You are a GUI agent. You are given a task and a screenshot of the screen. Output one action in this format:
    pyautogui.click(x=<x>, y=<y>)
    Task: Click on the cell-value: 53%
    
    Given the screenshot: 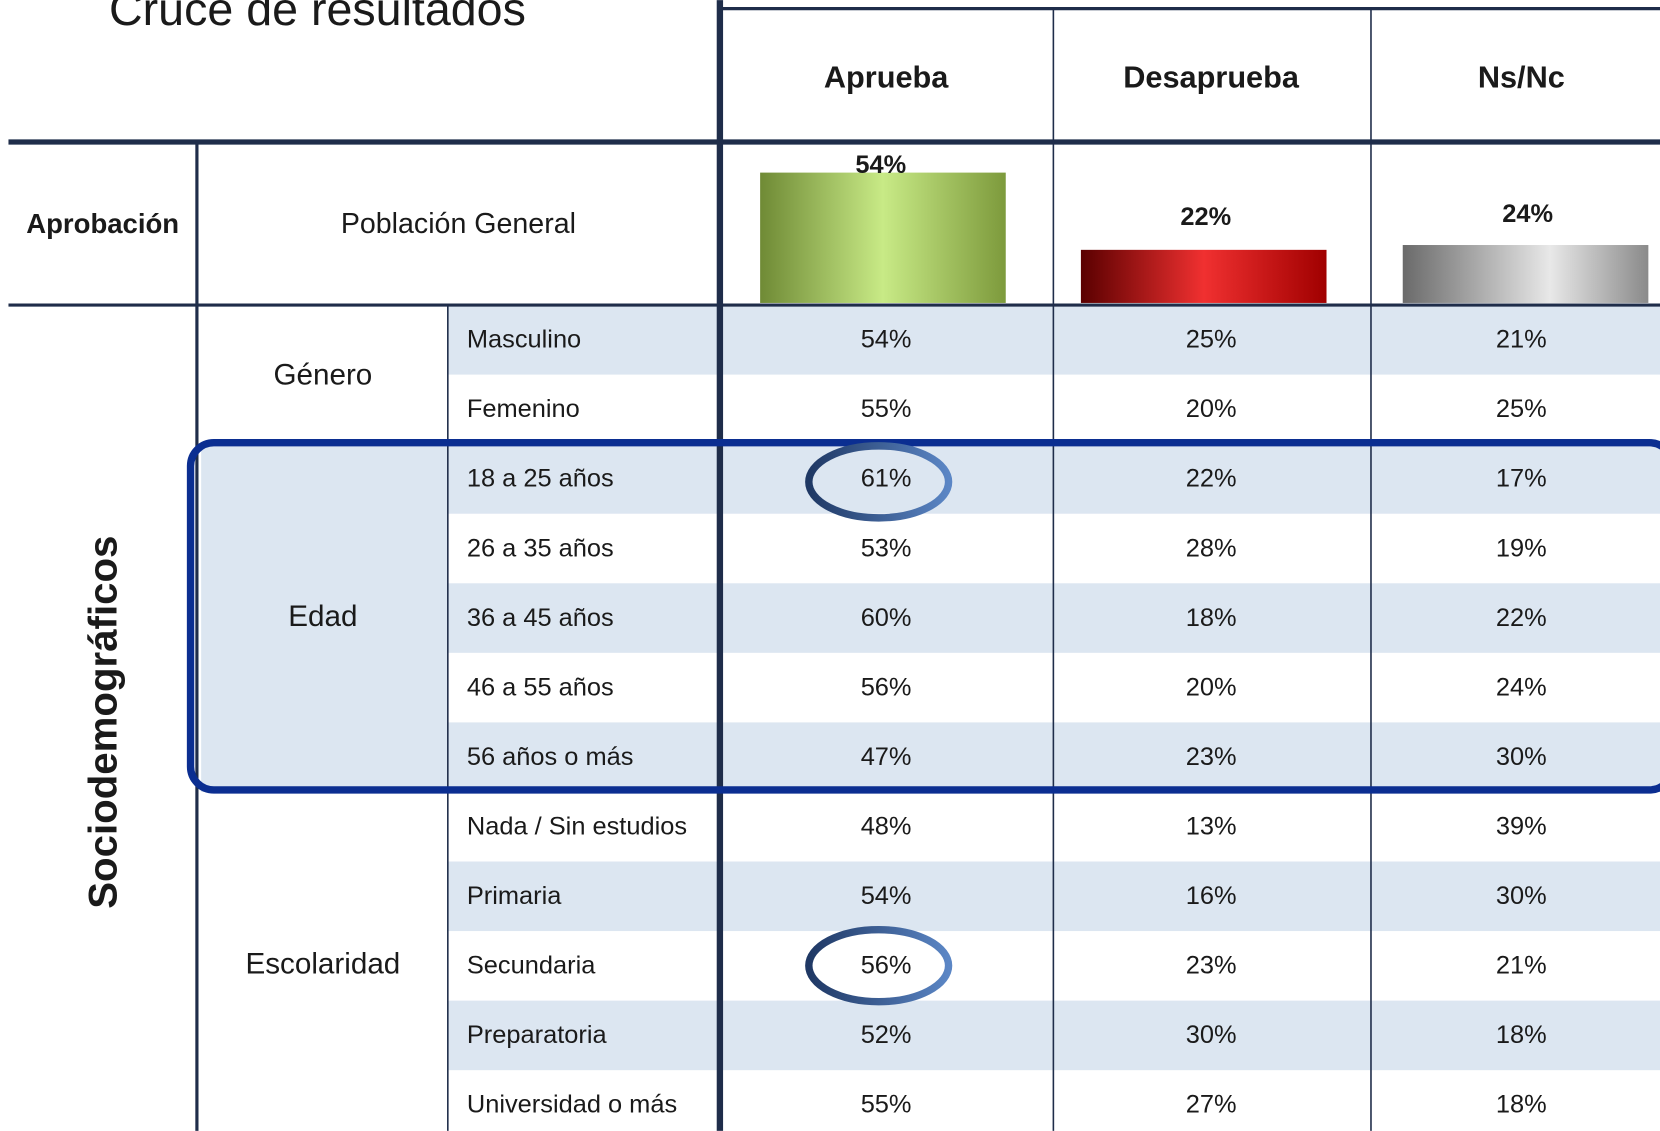 What is the action you would take?
    pyautogui.click(x=886, y=548)
    